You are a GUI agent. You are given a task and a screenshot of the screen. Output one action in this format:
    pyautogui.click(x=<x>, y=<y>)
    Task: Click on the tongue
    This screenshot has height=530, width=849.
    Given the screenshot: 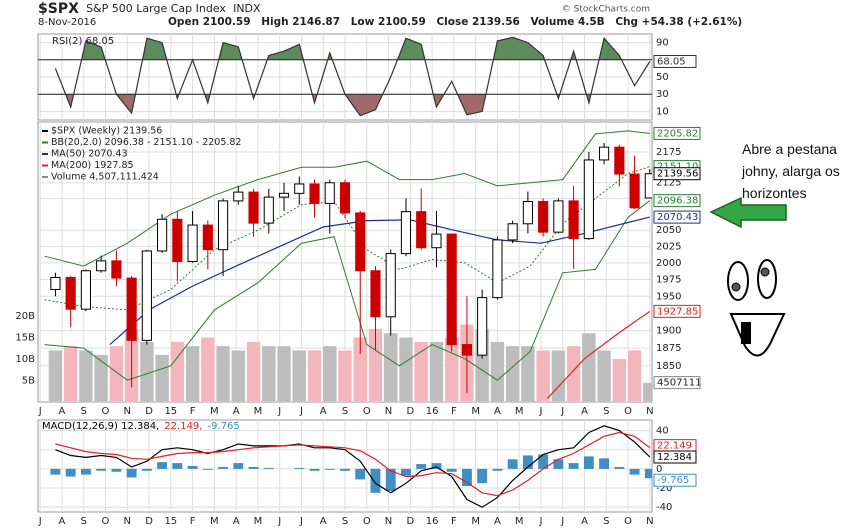 What is the action you would take?
    pyautogui.click(x=746, y=333)
    